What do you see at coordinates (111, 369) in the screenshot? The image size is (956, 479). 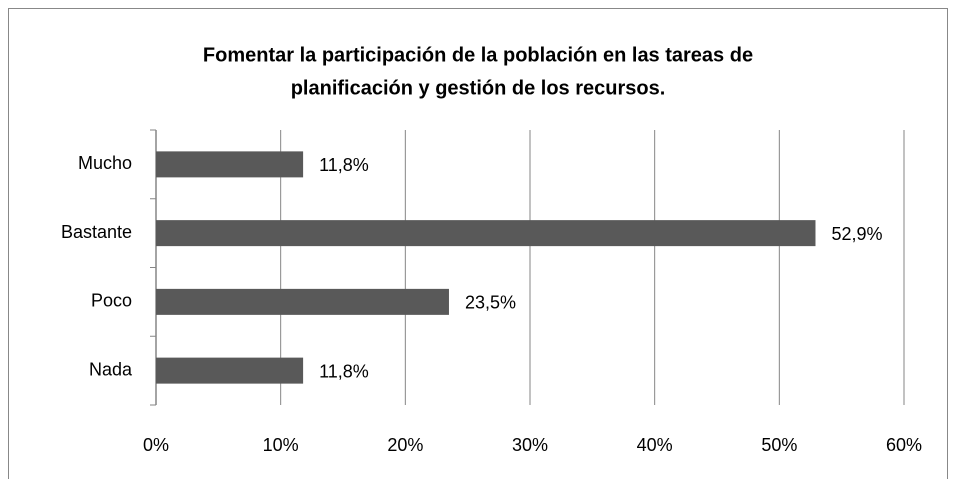 I see `y-tick-label: Nada` at bounding box center [111, 369].